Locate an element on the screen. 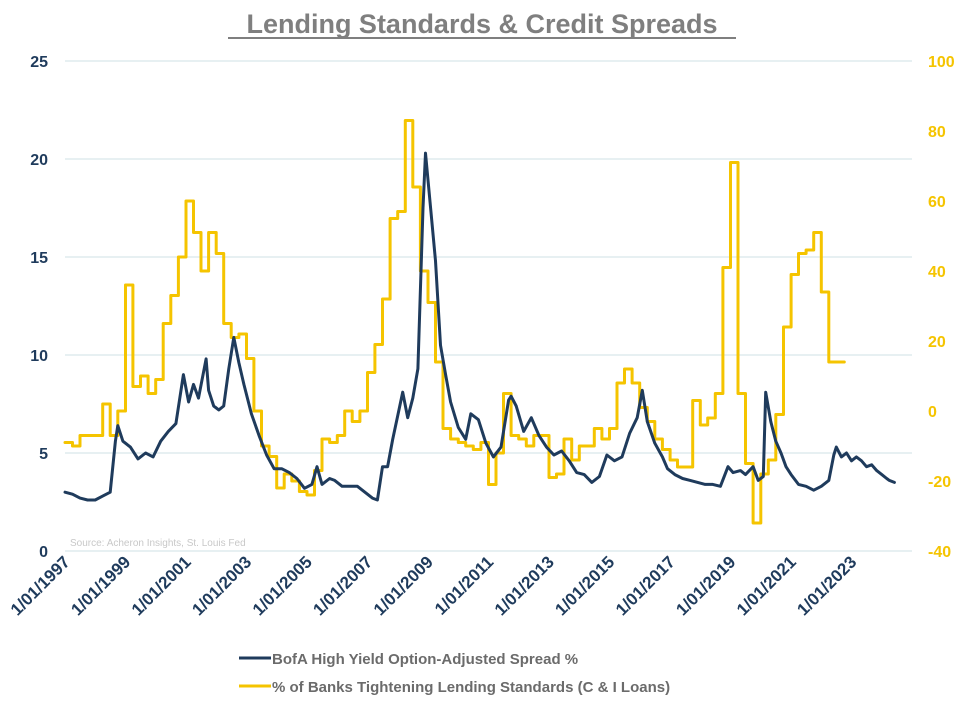 The image size is (965, 705). legend-label-spread: BofA High Yield Option-Adjusted Spread % is located at coordinates (425, 659).